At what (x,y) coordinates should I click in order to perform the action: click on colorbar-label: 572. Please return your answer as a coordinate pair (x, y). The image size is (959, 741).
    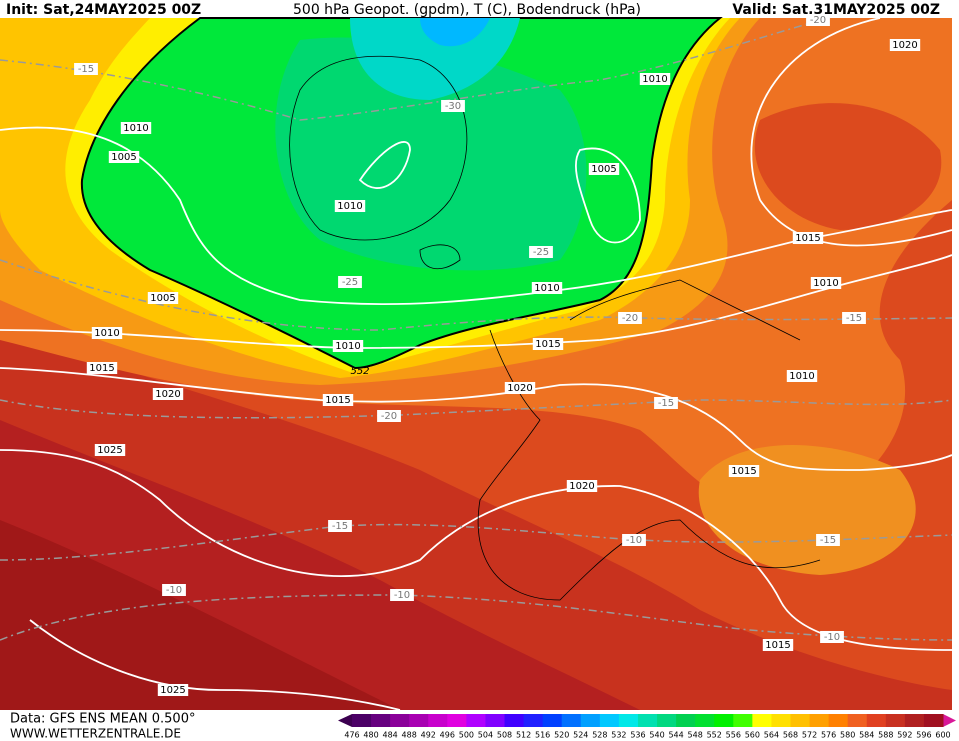
    Looking at the image, I should click on (809, 735).